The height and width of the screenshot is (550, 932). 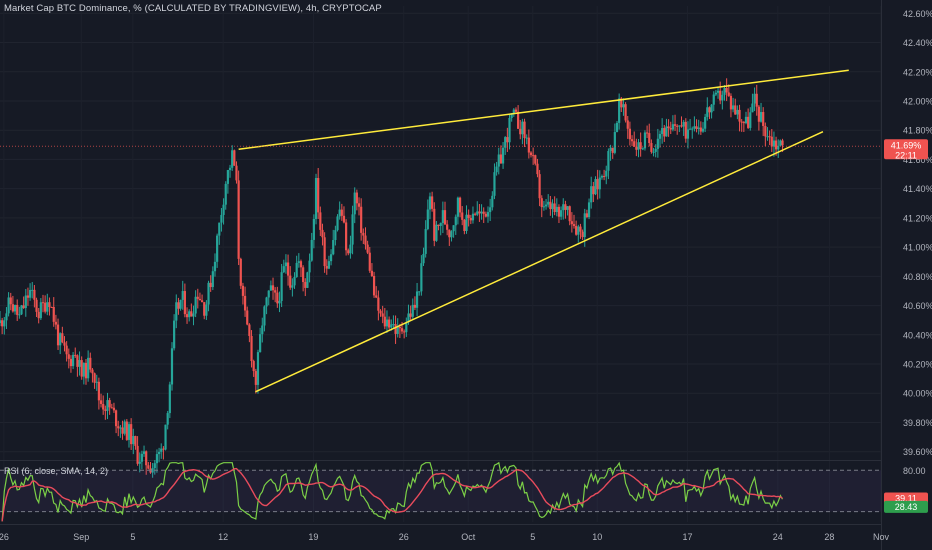 I want to click on last-price-label: 41.69%, so click(x=906, y=145).